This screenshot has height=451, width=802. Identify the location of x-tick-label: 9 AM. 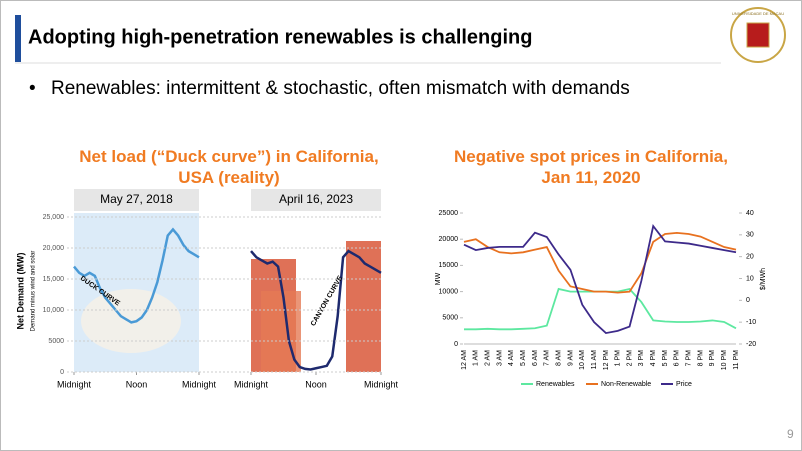
(570, 358).